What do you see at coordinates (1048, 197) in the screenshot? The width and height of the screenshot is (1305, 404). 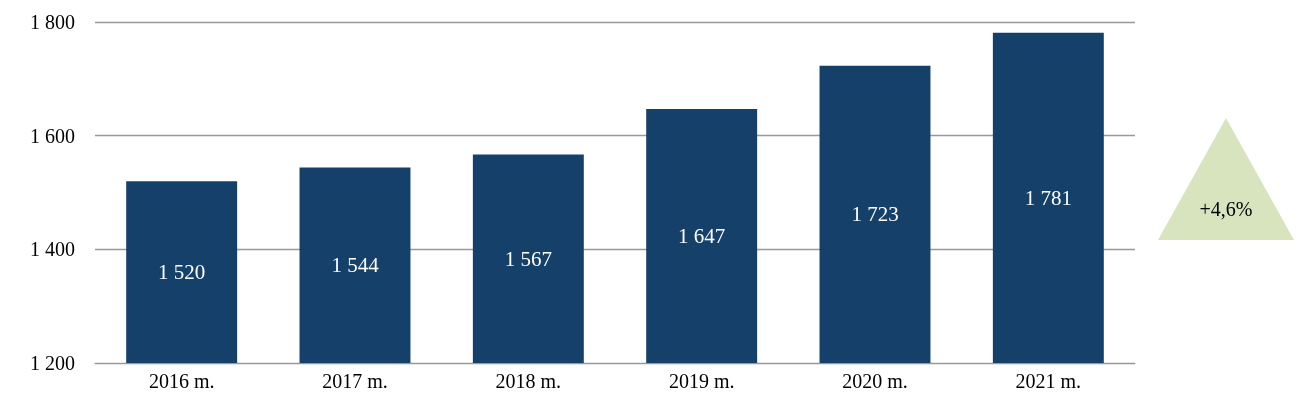 I see `data-label: 1 781` at bounding box center [1048, 197].